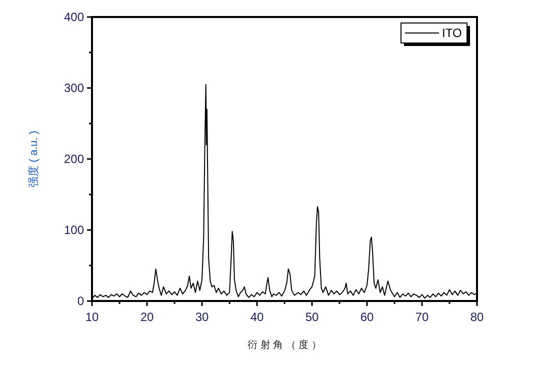 The width and height of the screenshot is (540, 366). What do you see at coordinates (367, 317) in the screenshot?
I see `x-tick-label: 60` at bounding box center [367, 317].